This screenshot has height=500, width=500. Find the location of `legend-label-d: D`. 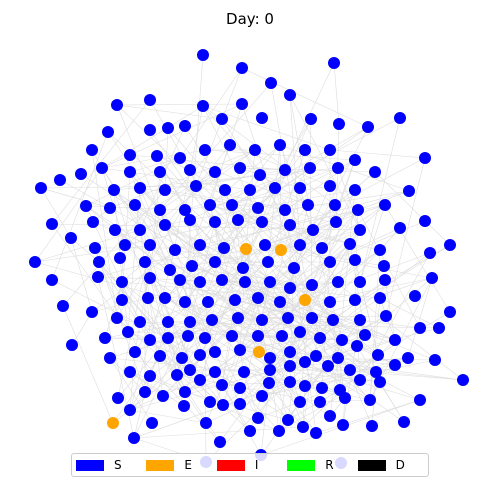

legend-label-d: D is located at coordinates (400, 465).